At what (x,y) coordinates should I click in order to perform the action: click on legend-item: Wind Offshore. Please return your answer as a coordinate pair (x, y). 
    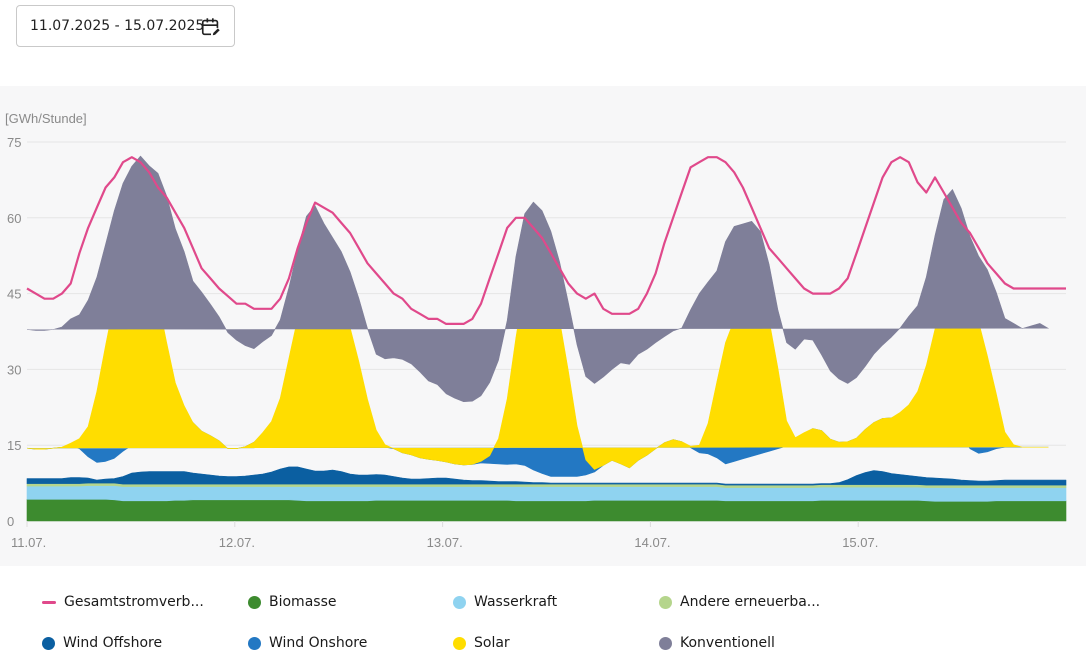
    Looking at the image, I should click on (102, 643).